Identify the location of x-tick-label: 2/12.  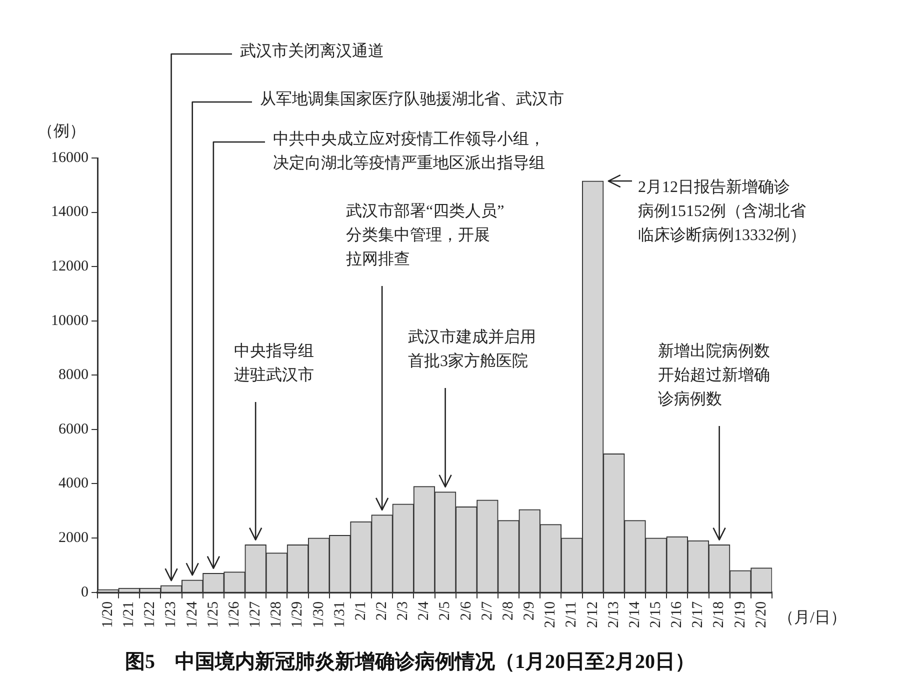
(592, 614).